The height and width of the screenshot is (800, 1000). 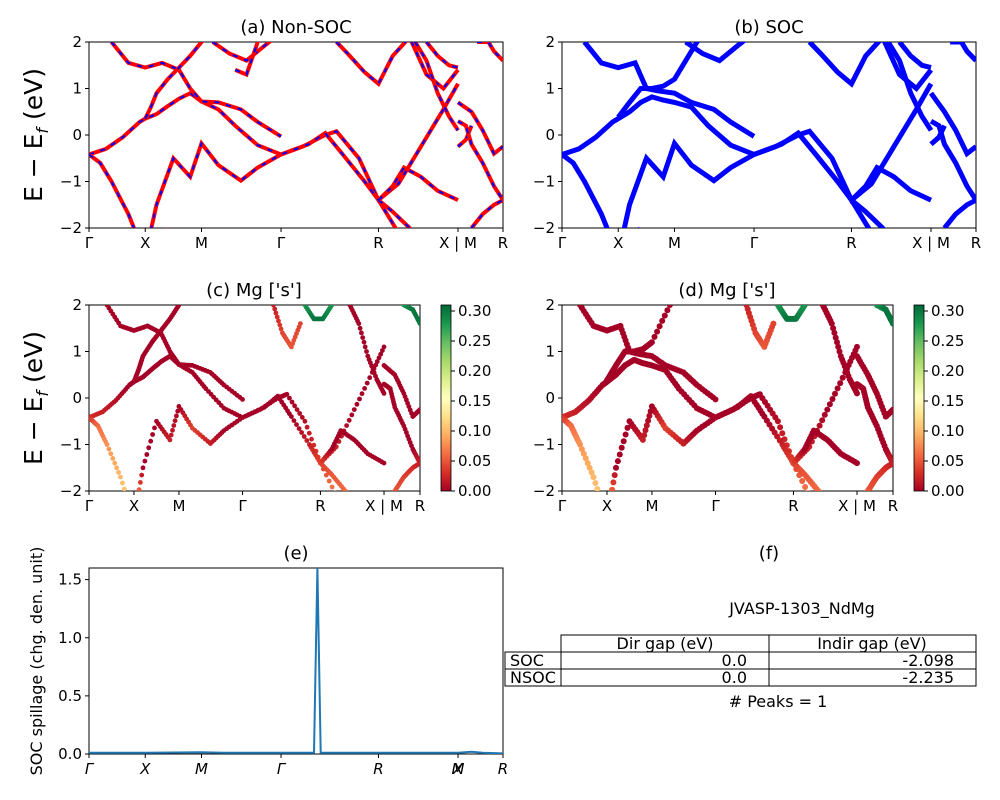 What do you see at coordinates (474, 431) in the screenshot?
I see `colorbar-tick-label: 0.10` at bounding box center [474, 431].